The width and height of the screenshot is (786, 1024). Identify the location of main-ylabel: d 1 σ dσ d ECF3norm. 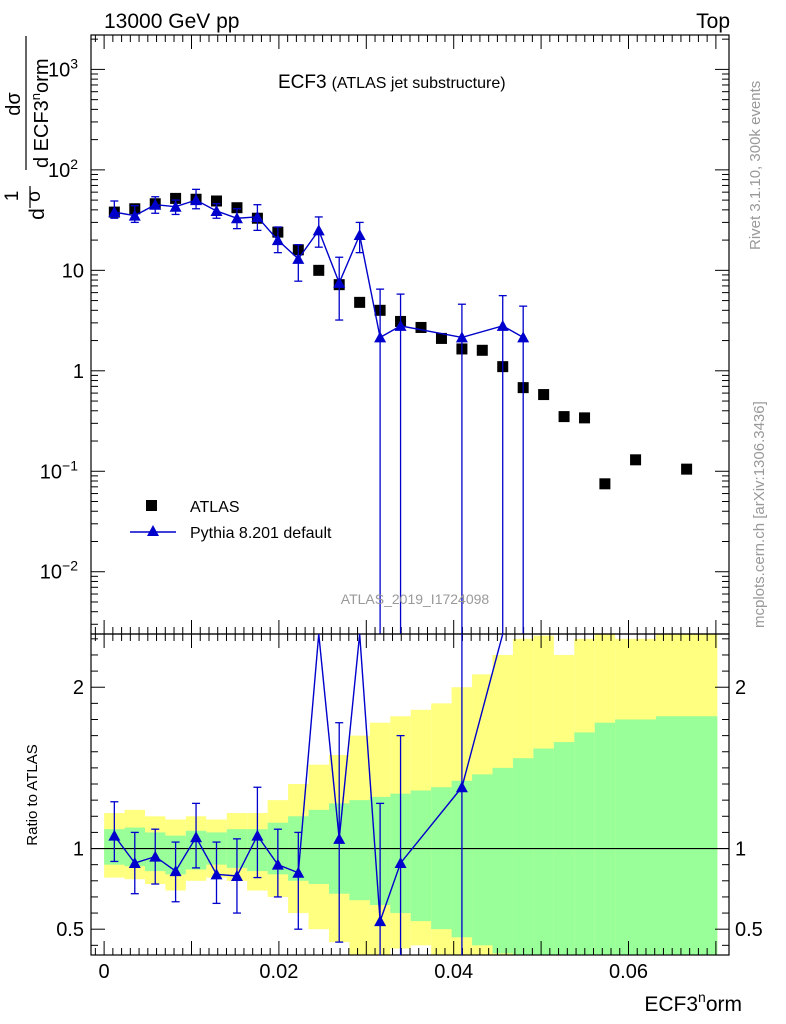
(27, 128).